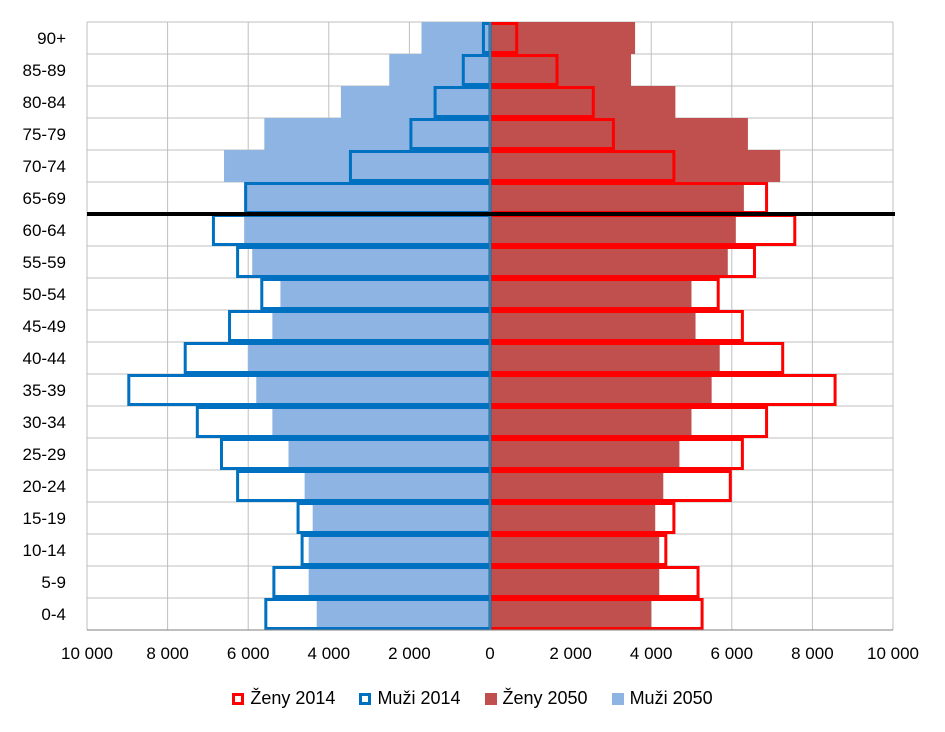 The image size is (945, 732). What do you see at coordinates (44, 390) in the screenshot?
I see `y-tick-label: 35-39` at bounding box center [44, 390].